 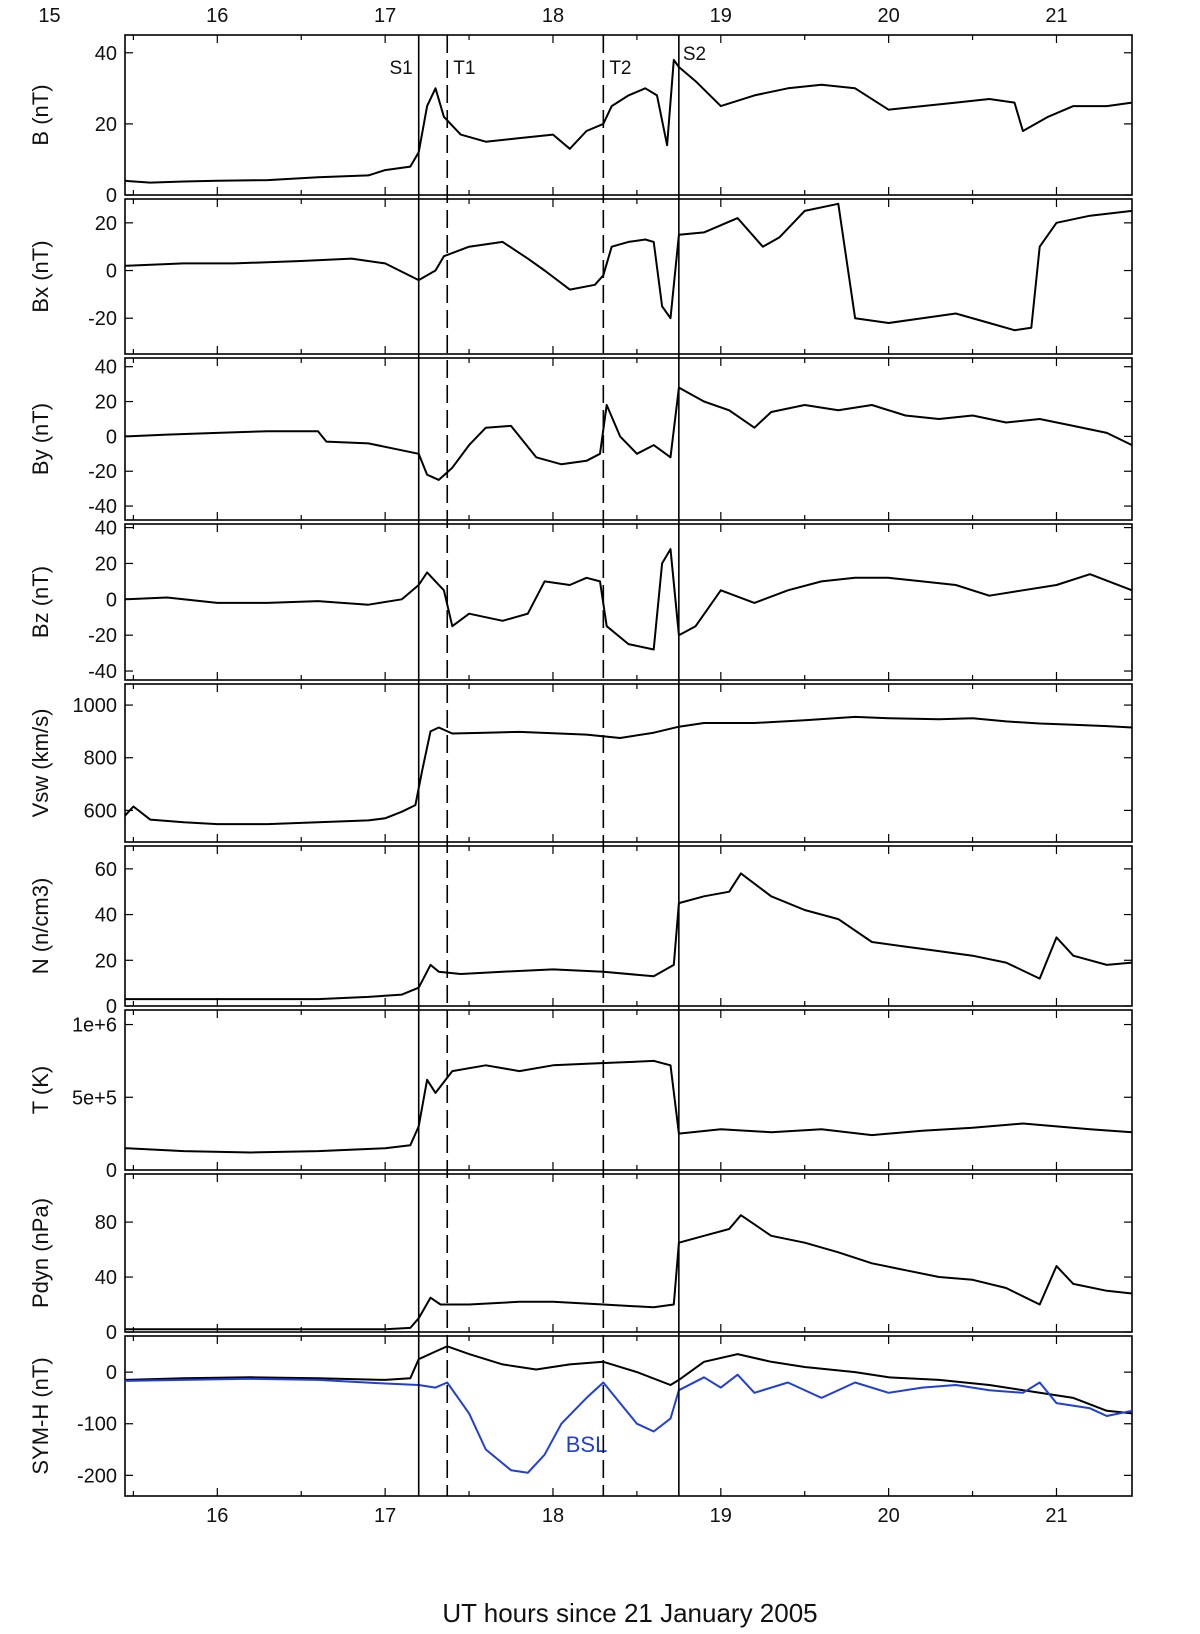 I want to click on y-axis-label: N (n/cm3), so click(x=40, y=926).